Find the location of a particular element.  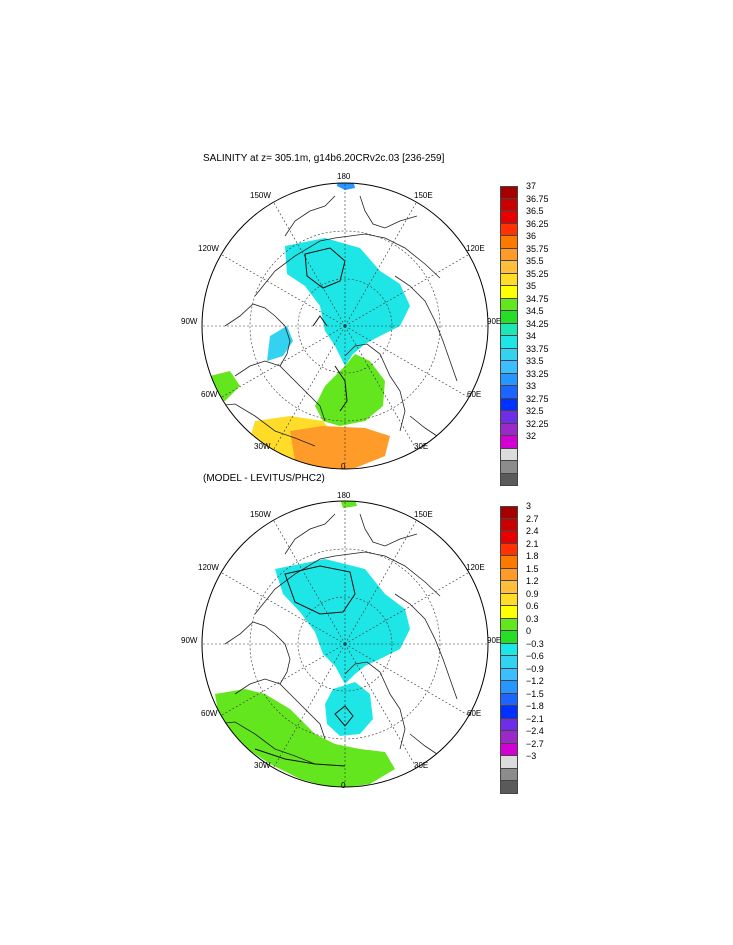

lon-label-90w: 90W is located at coordinates (189, 640).